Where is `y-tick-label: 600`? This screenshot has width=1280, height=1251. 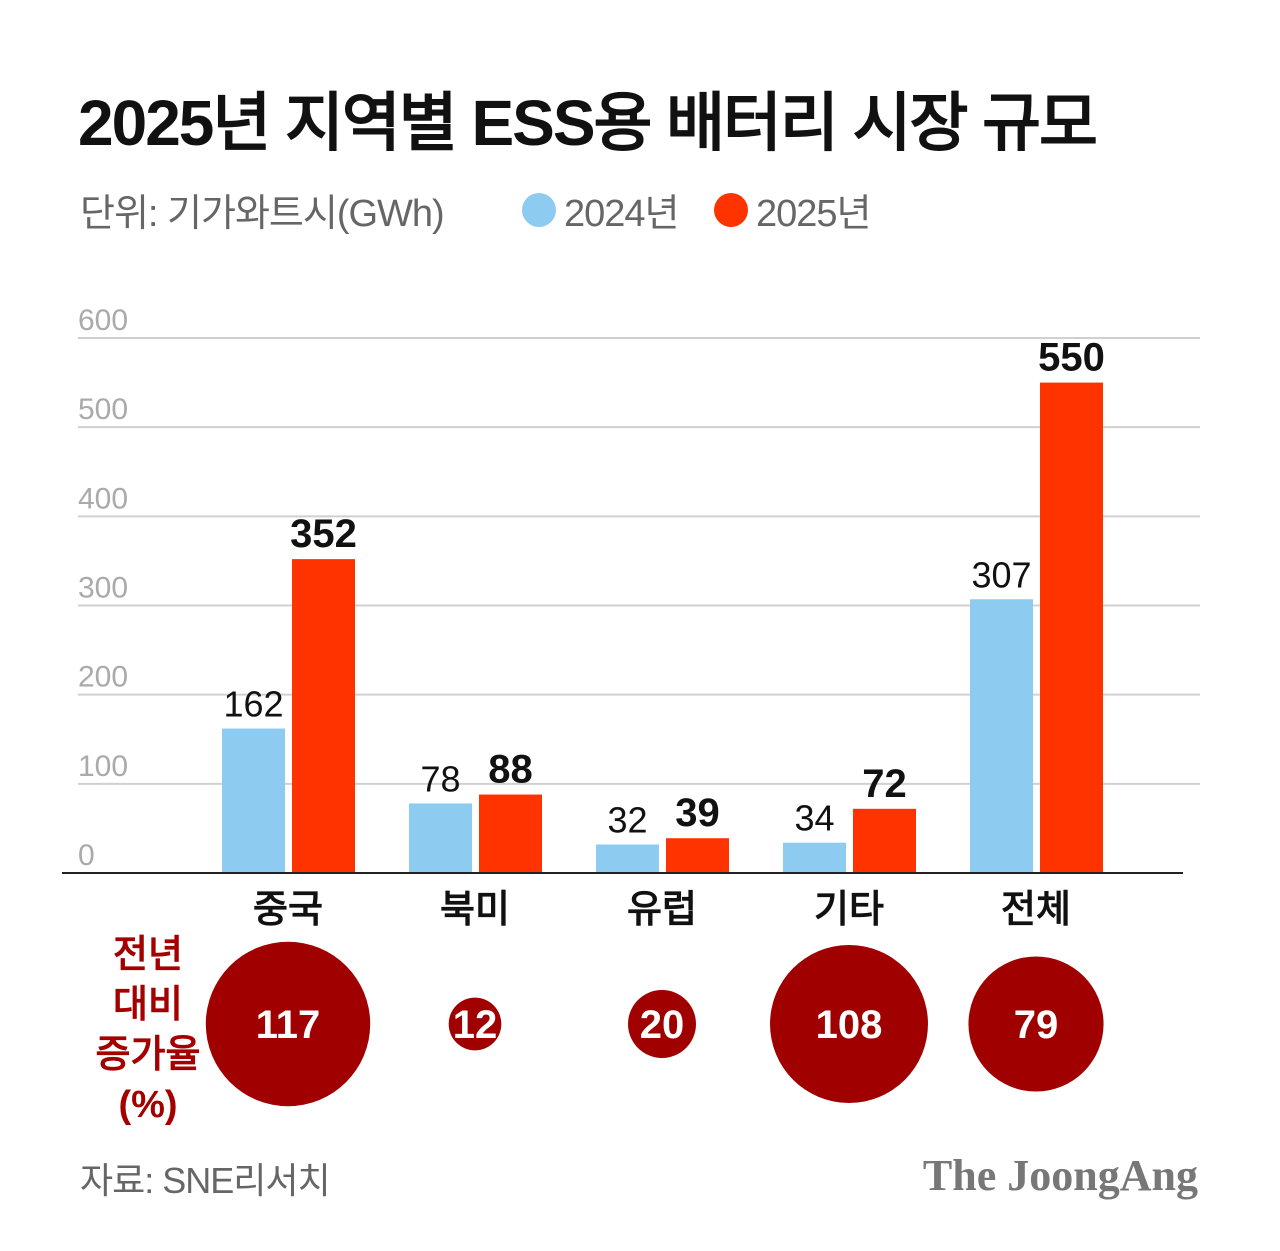 y-tick-label: 600 is located at coordinates (103, 320).